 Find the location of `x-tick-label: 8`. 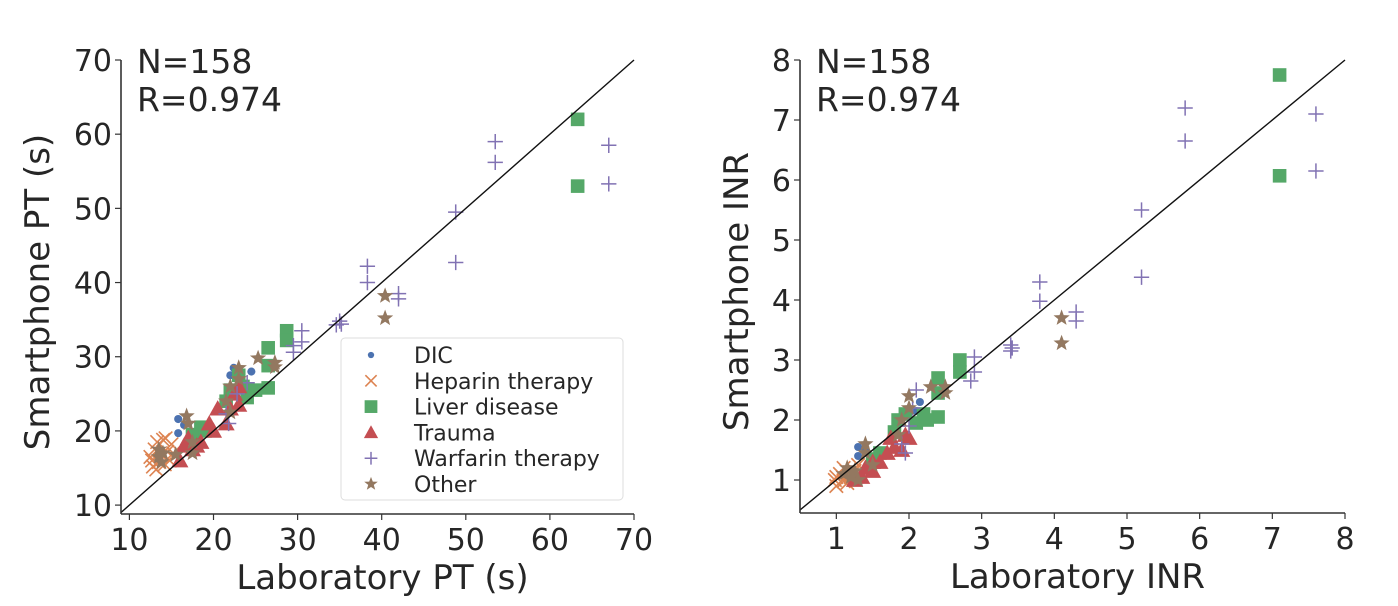

x-tick-label: 8 is located at coordinates (1344, 539).